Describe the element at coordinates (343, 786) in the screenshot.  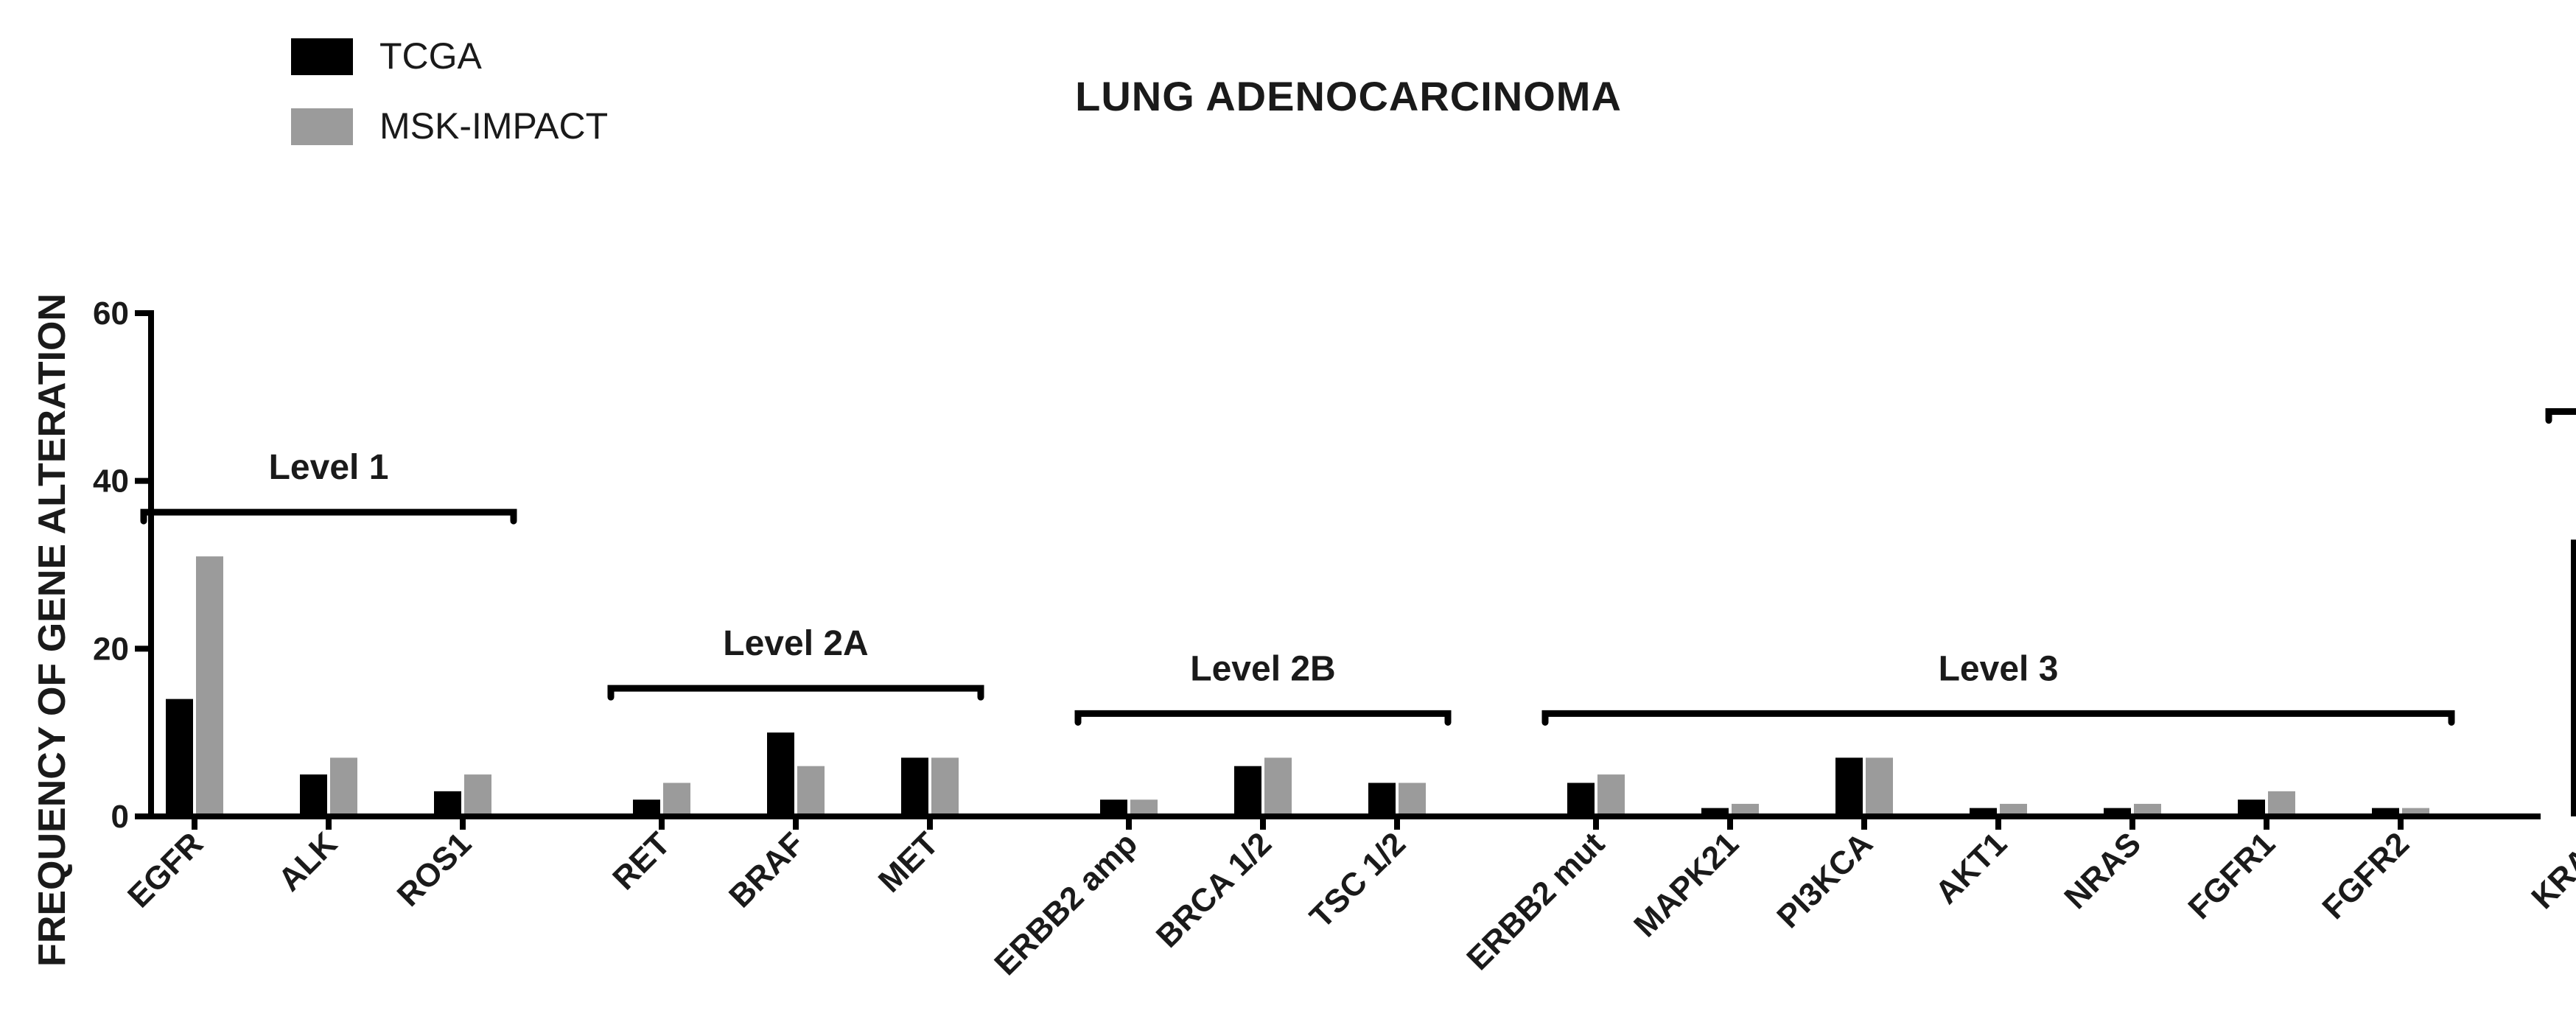
I see `bar-msk-impact-alk` at that location.